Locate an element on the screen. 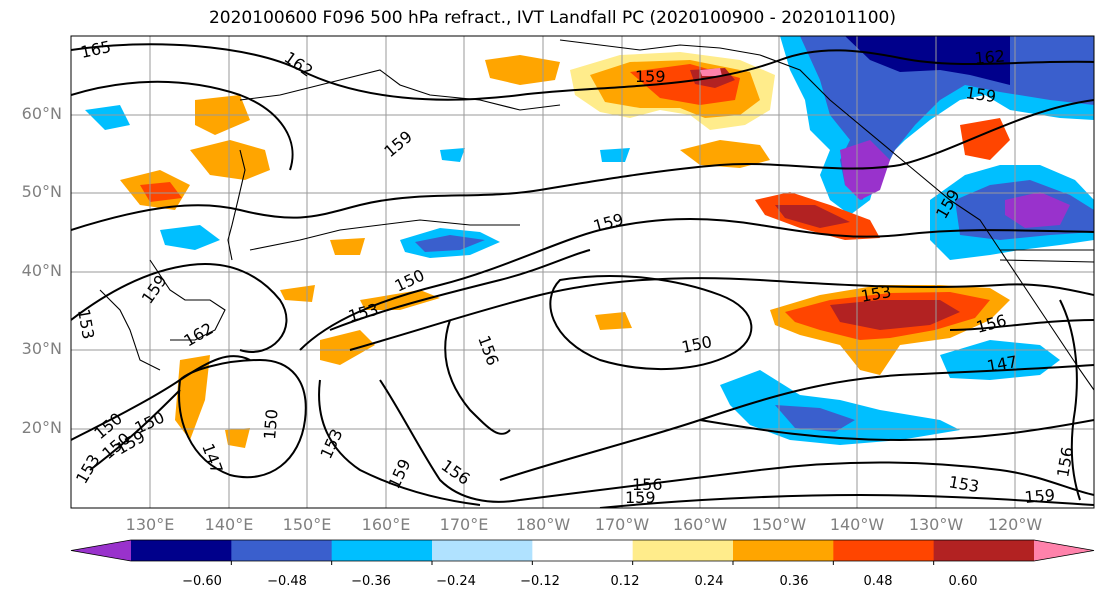 This screenshot has height=601, width=1105. neg-region-pnw-core is located at coordinates (1037, 210).